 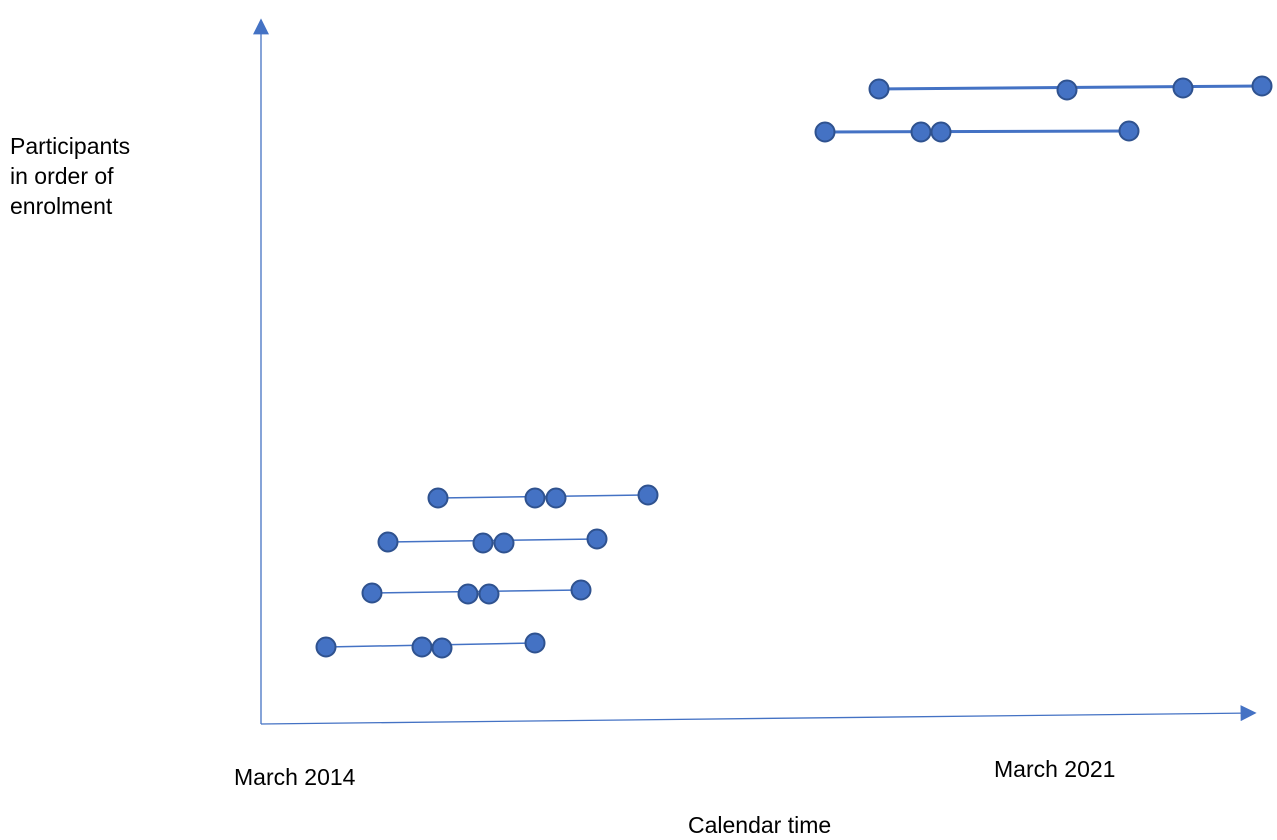 I want to click on y-axis-label-line-3: enrolment, so click(x=61, y=206).